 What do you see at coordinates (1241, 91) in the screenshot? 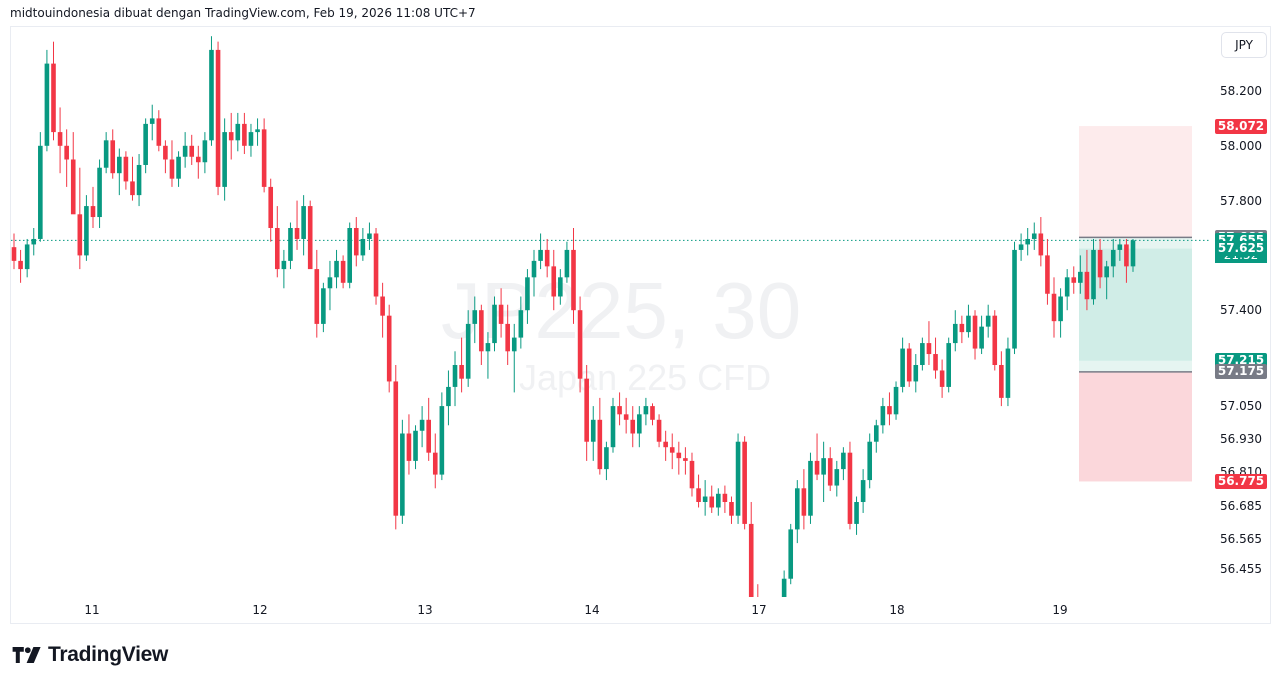
I see `price-tick-label: 58.200` at bounding box center [1241, 91].